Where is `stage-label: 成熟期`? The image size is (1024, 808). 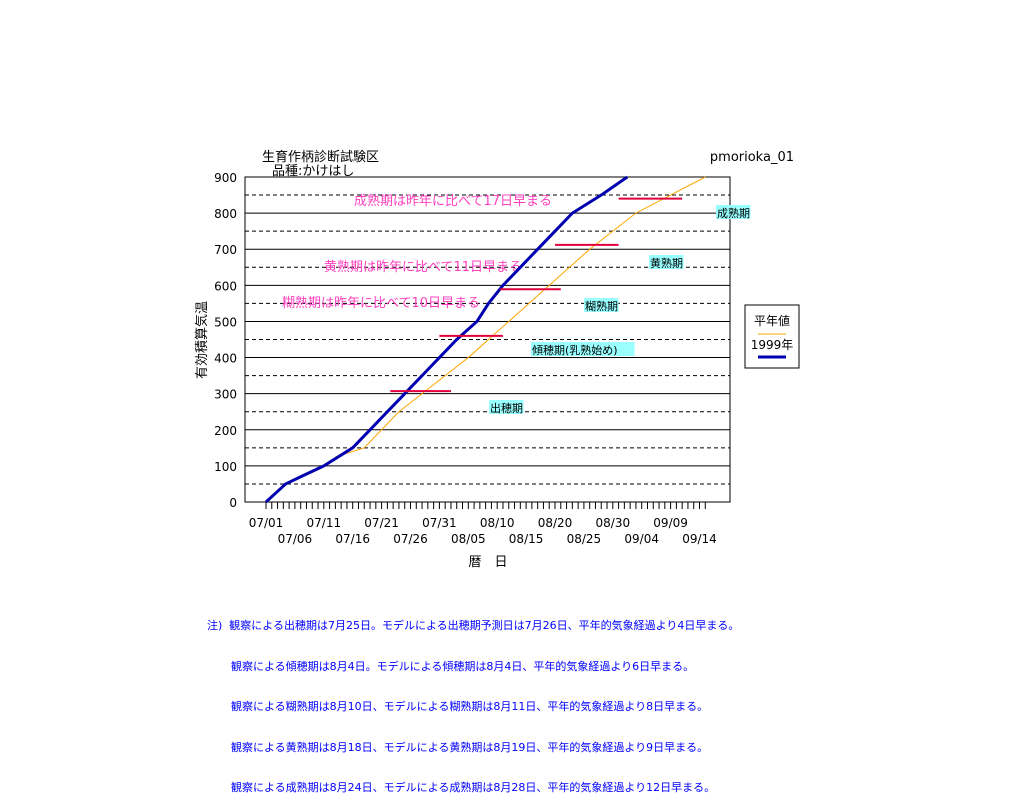
stage-label: 成熟期 is located at coordinates (733, 212).